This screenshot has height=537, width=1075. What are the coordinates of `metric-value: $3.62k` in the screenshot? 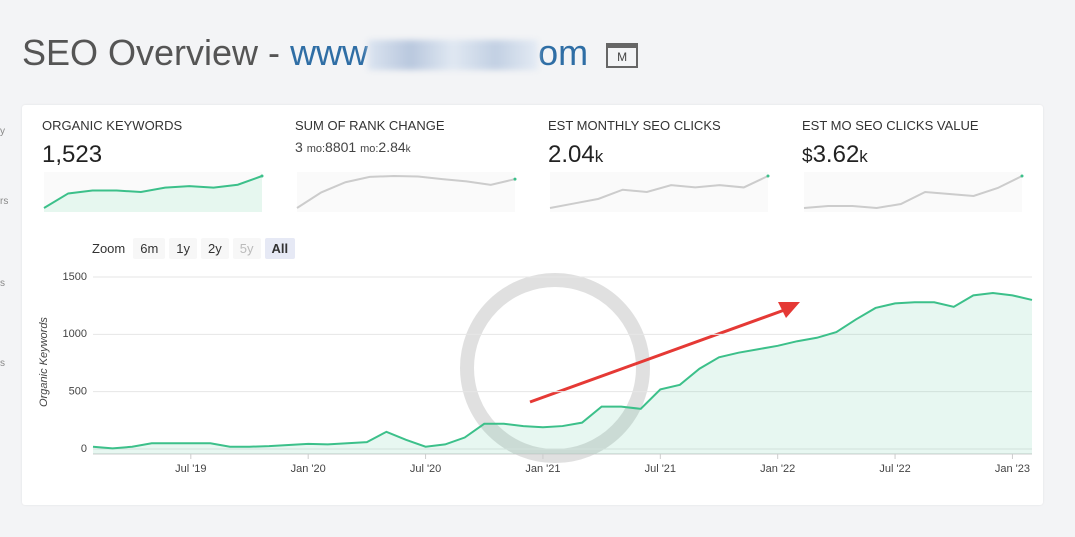 It's located at (914, 155).